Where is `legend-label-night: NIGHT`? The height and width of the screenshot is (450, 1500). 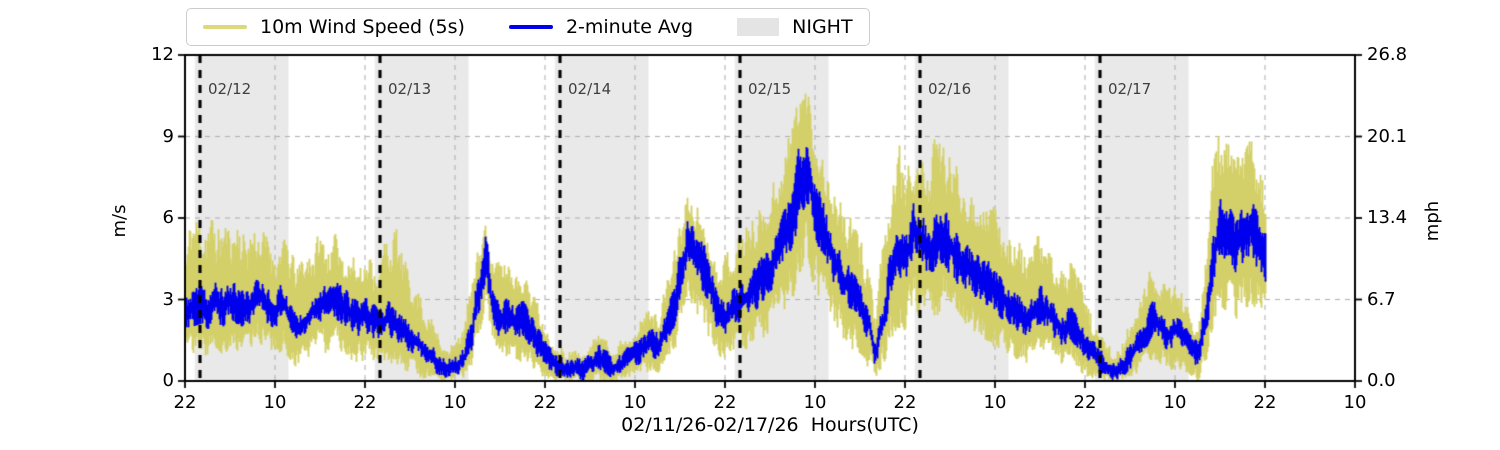
legend-label-night: NIGHT is located at coordinates (822, 27).